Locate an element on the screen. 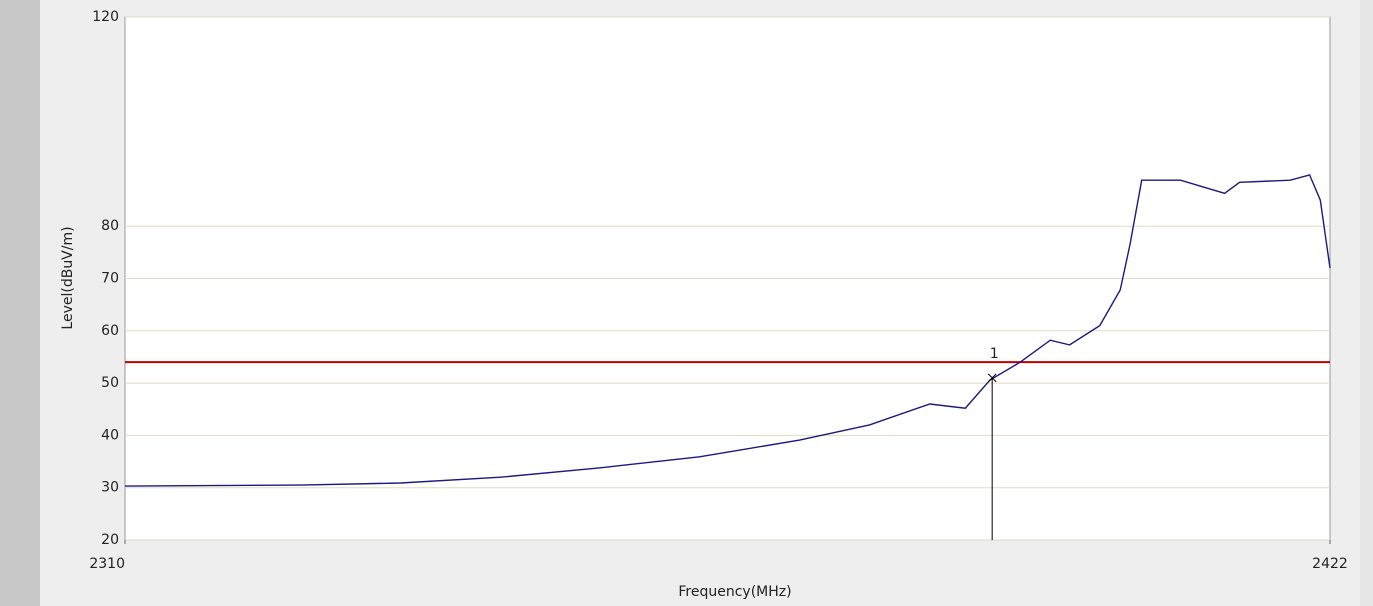  marker-label: 1 is located at coordinates (994, 354).